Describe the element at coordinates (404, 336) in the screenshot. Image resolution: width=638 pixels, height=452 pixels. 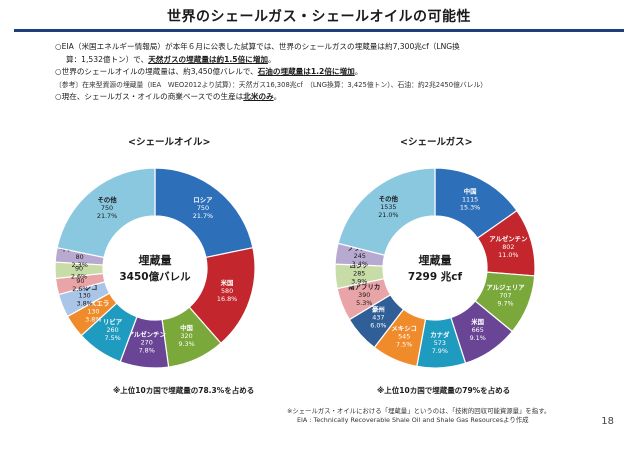
I see `gas-slice-label: メキシコ 545 7.5%` at that location.